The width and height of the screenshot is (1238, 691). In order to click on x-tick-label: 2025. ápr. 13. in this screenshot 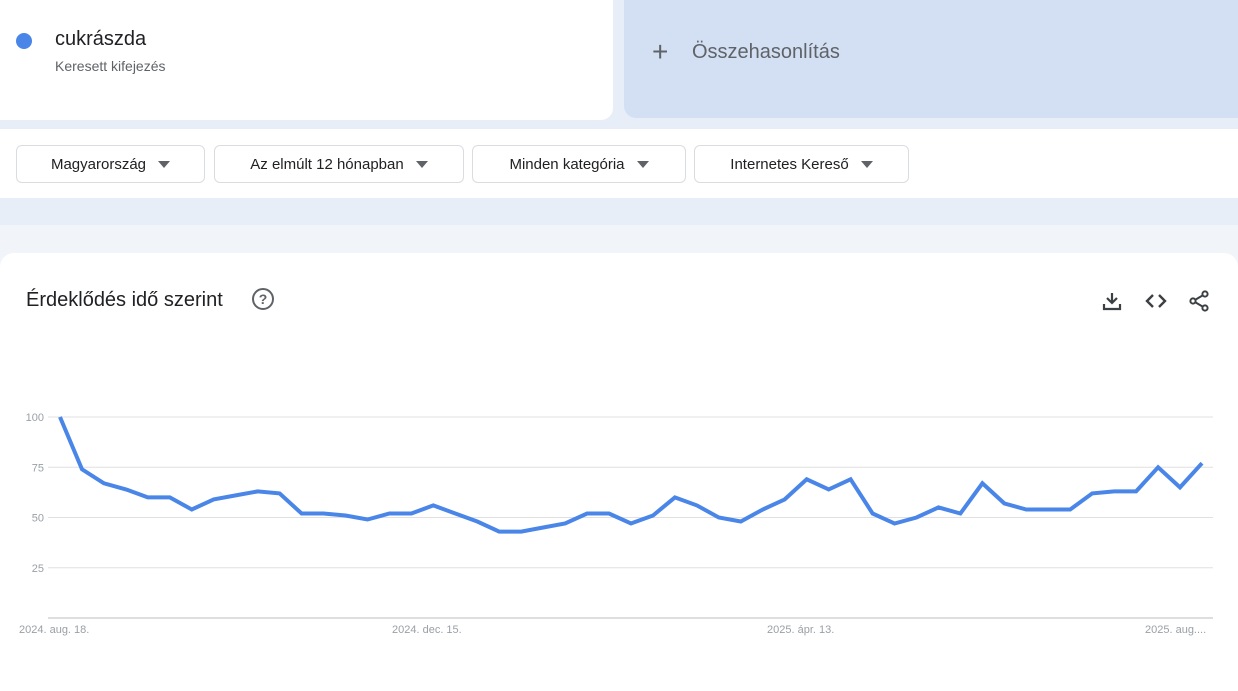, I will do `click(800, 630)`.